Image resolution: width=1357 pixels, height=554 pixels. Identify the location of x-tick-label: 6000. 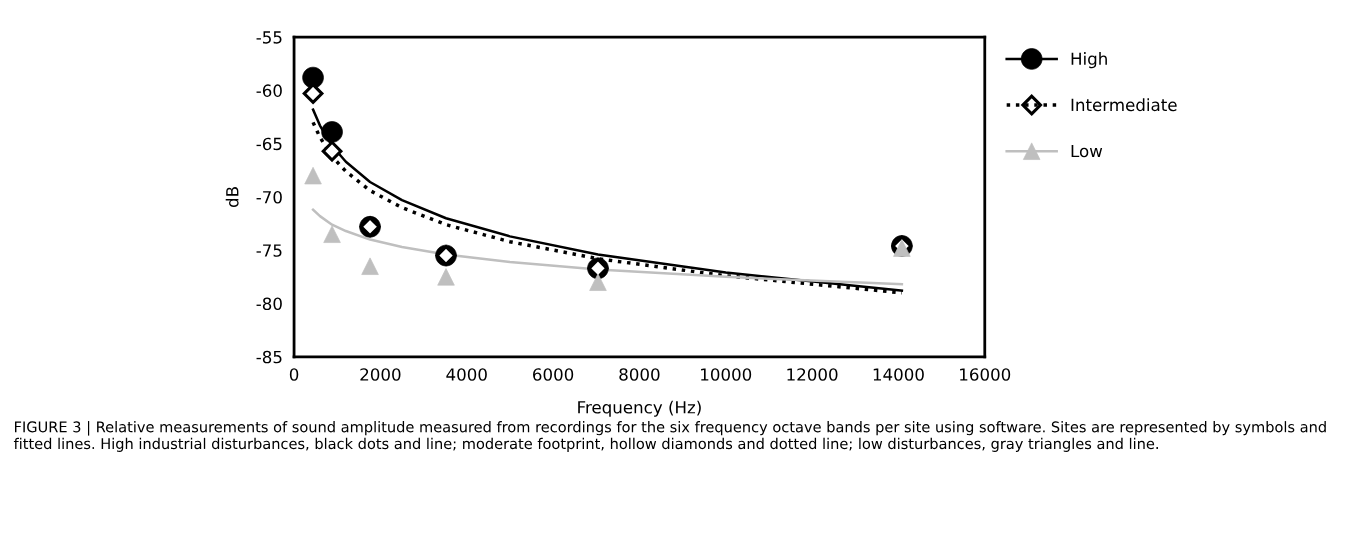
(553, 374).